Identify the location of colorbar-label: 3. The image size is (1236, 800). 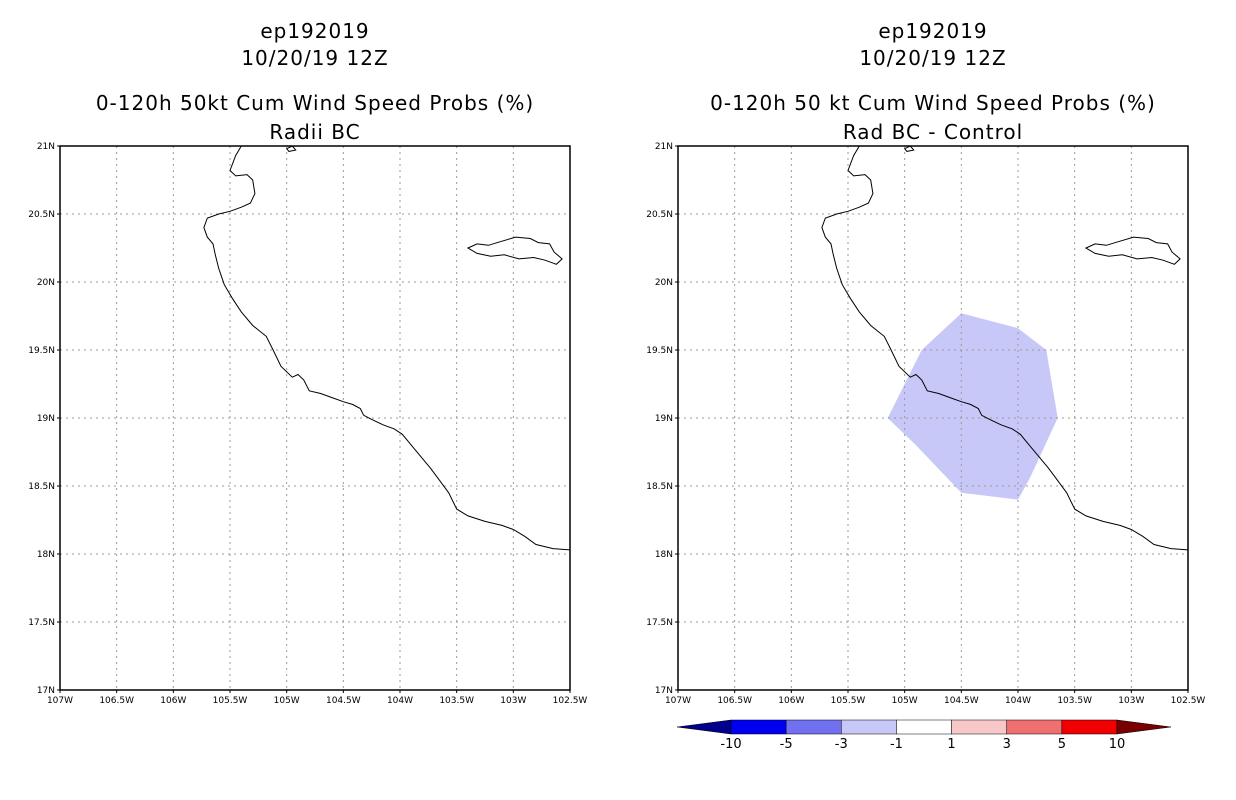
(1007, 744).